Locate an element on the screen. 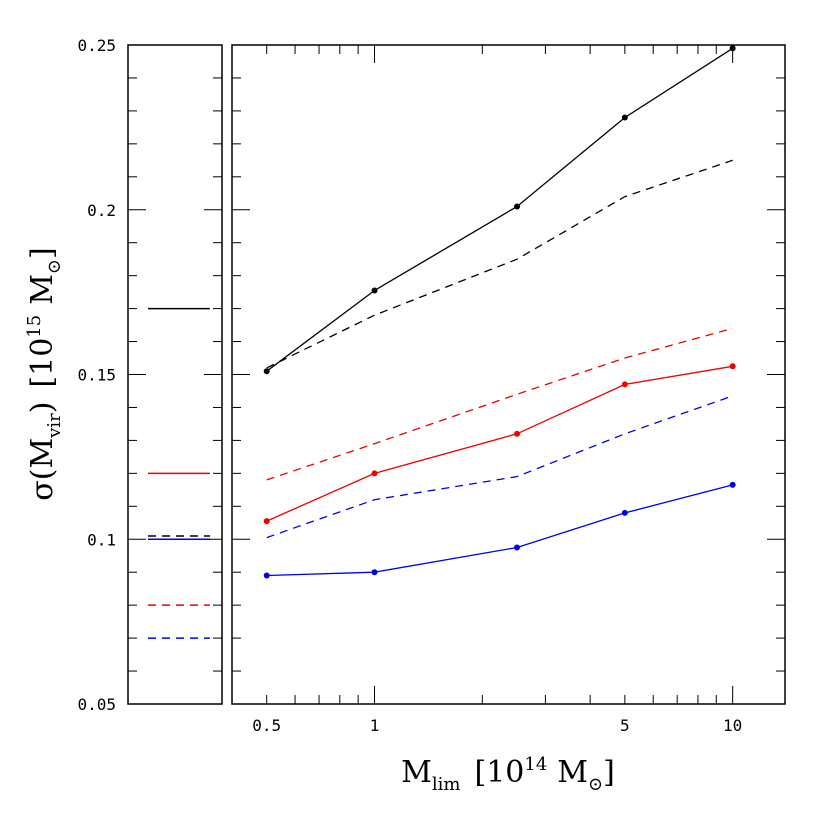 This screenshot has height=830, width=830. x-tick-label: 1 is located at coordinates (375, 725).